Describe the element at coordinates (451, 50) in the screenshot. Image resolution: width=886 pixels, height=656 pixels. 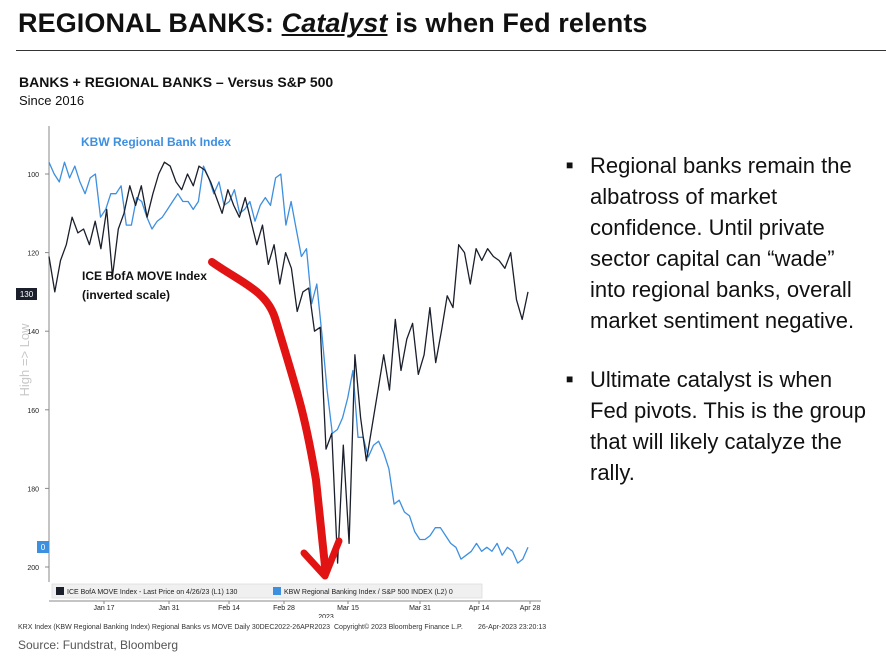
I see `title-divider` at that location.